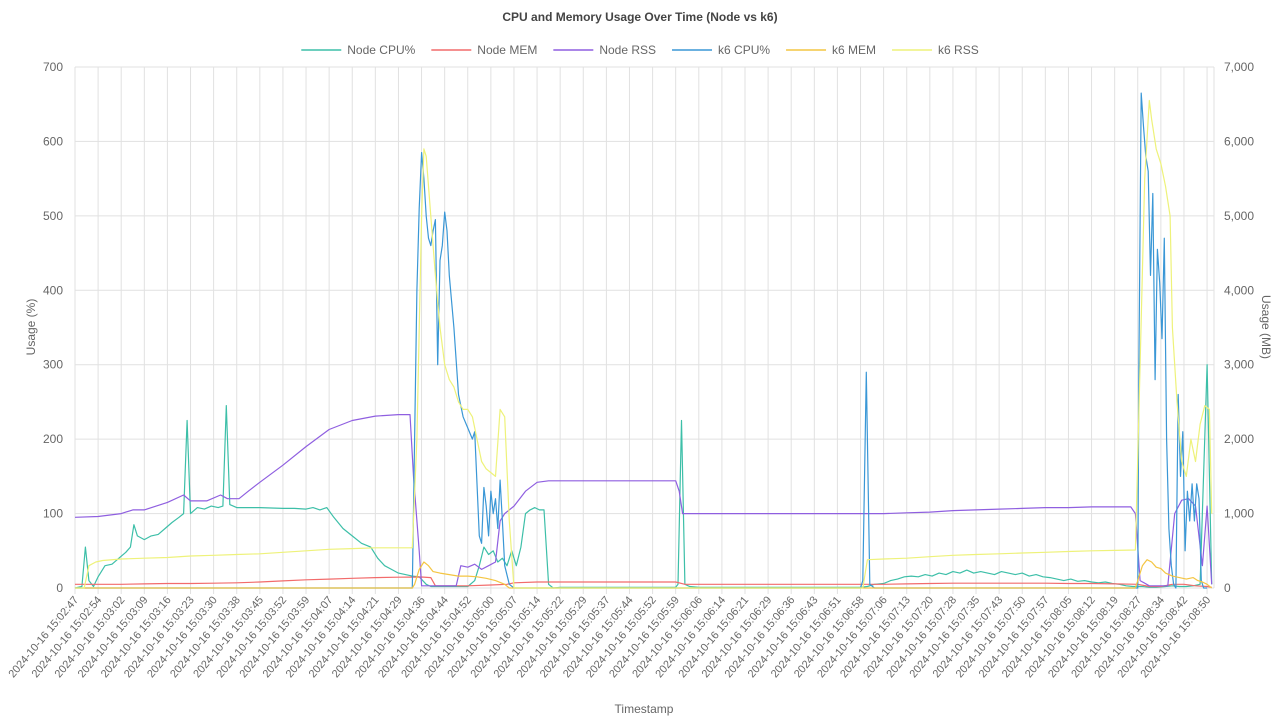 Image resolution: width=1280 pixels, height=725 pixels. I want to click on y-tick-right: 0, so click(1227, 588).